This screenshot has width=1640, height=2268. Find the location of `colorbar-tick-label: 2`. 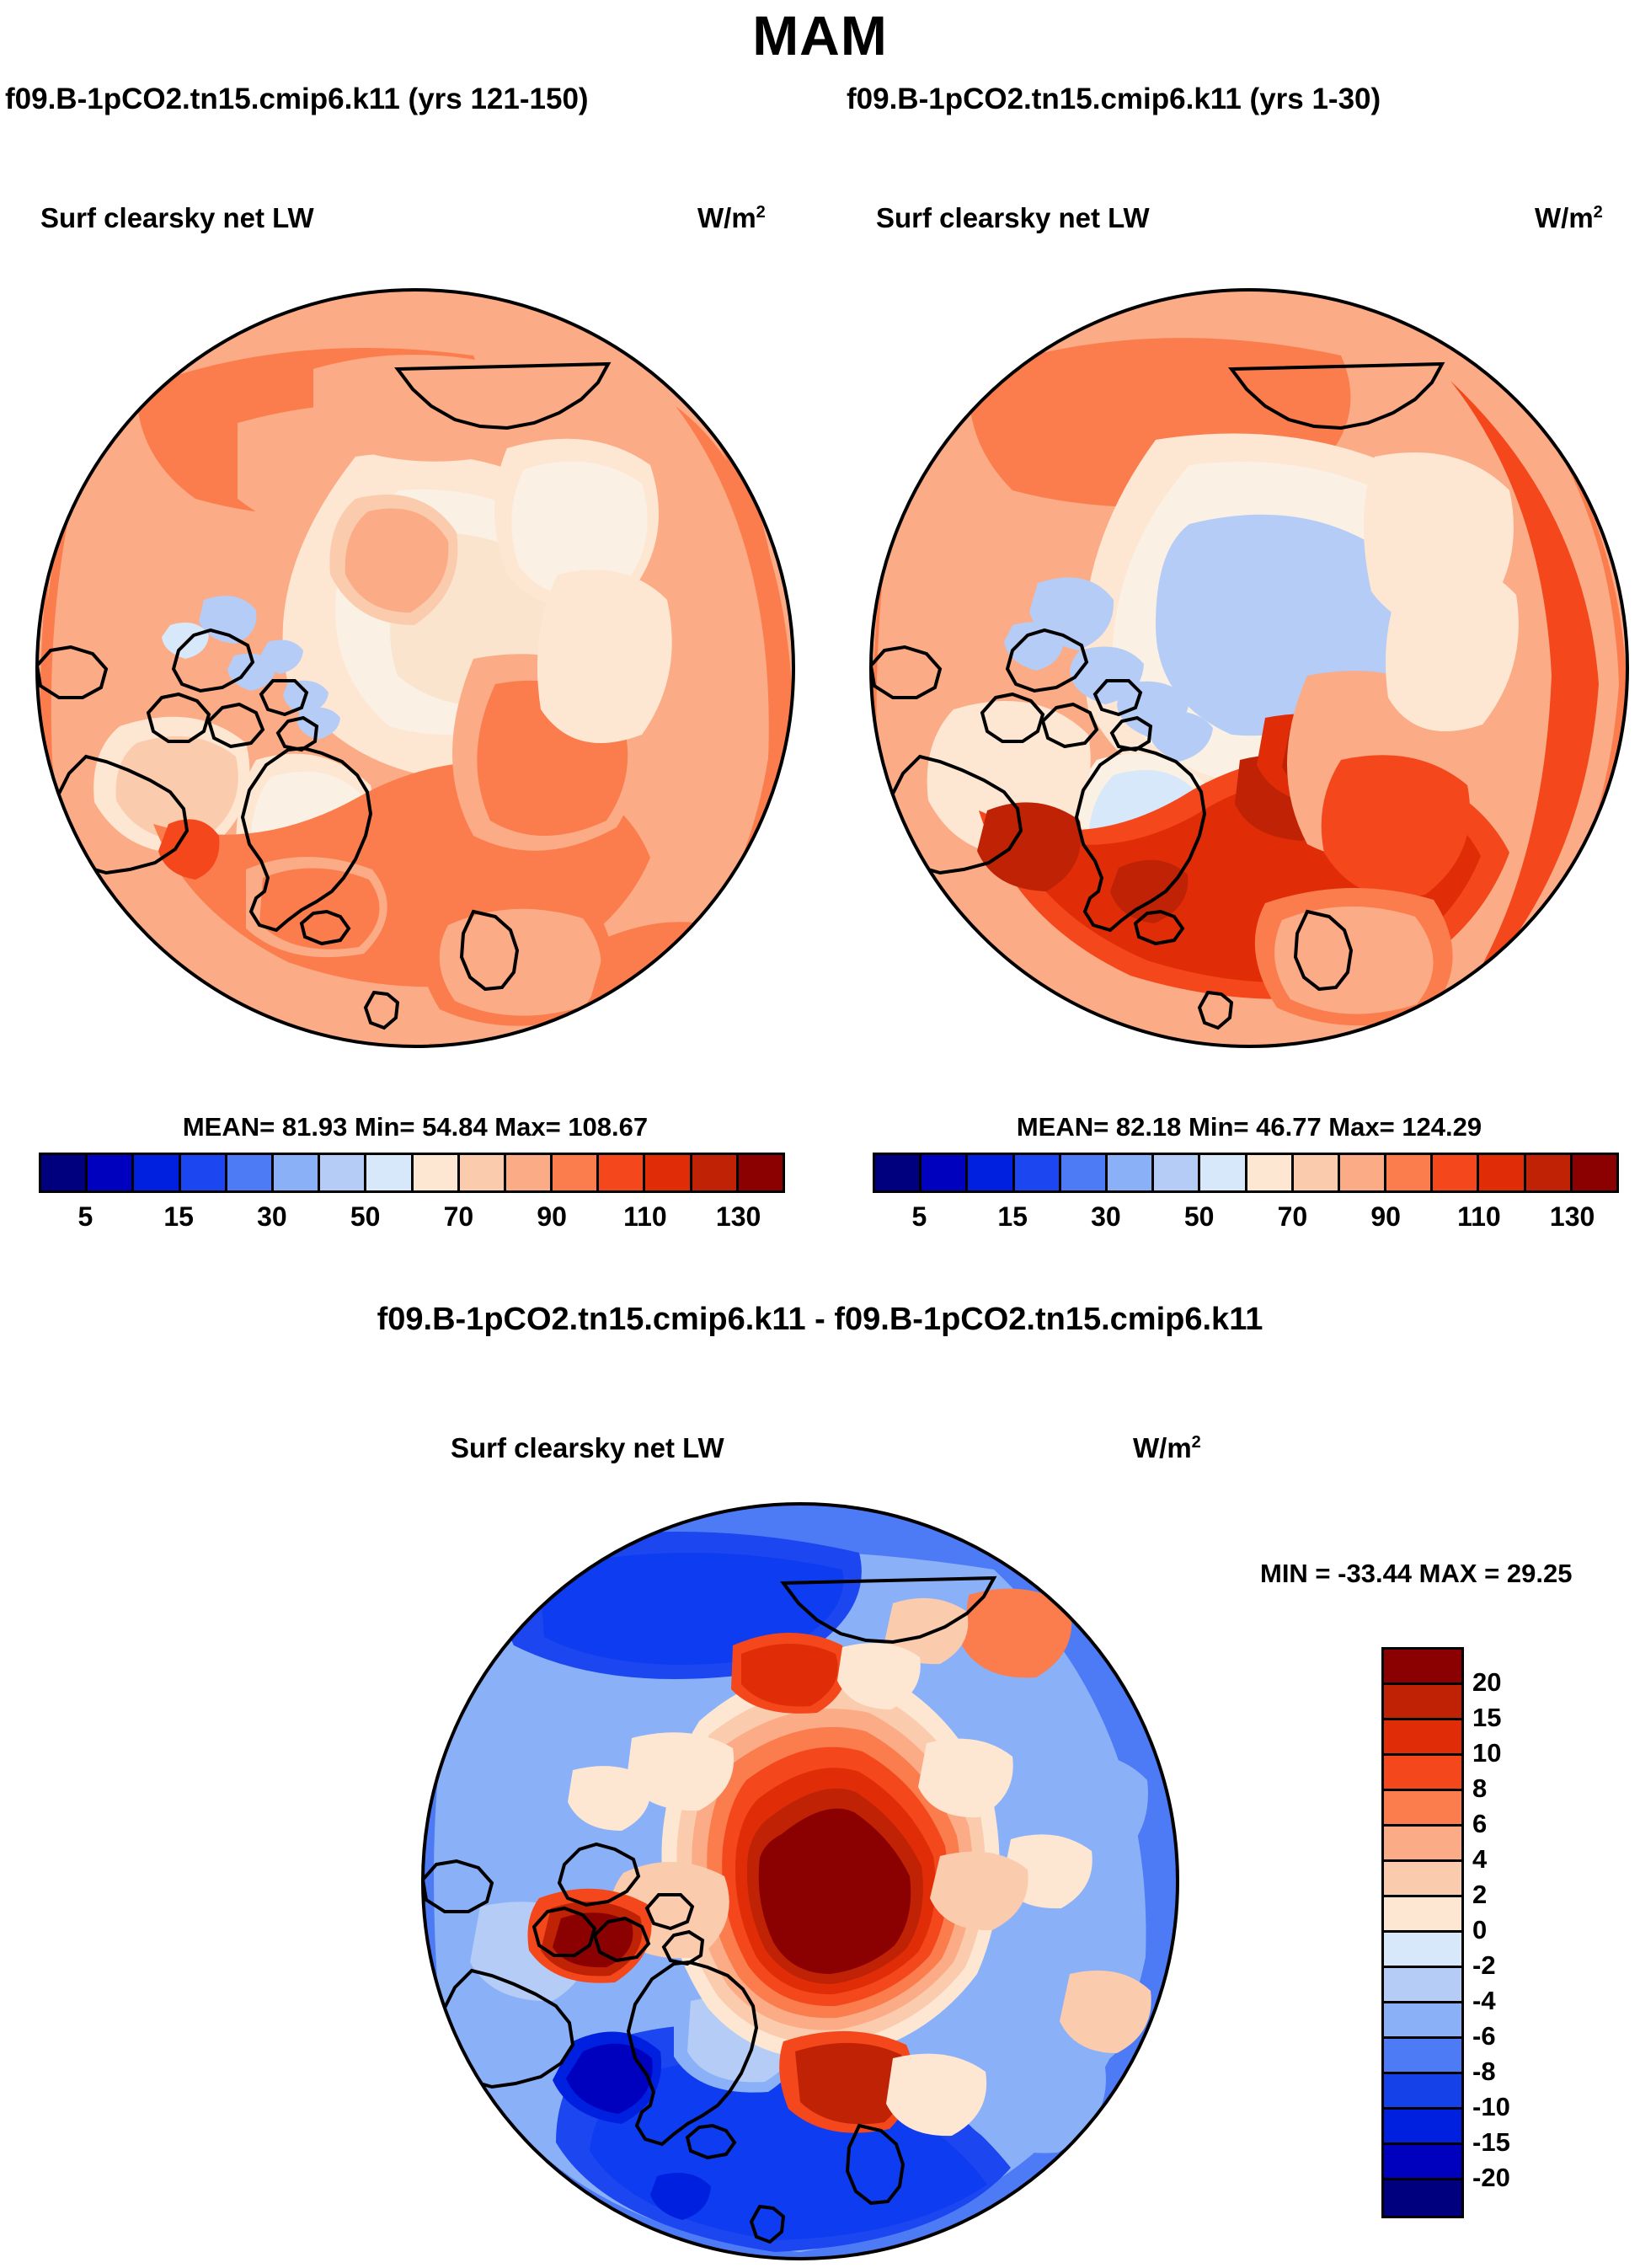

colorbar-tick-label: 2 is located at coordinates (1480, 1895).